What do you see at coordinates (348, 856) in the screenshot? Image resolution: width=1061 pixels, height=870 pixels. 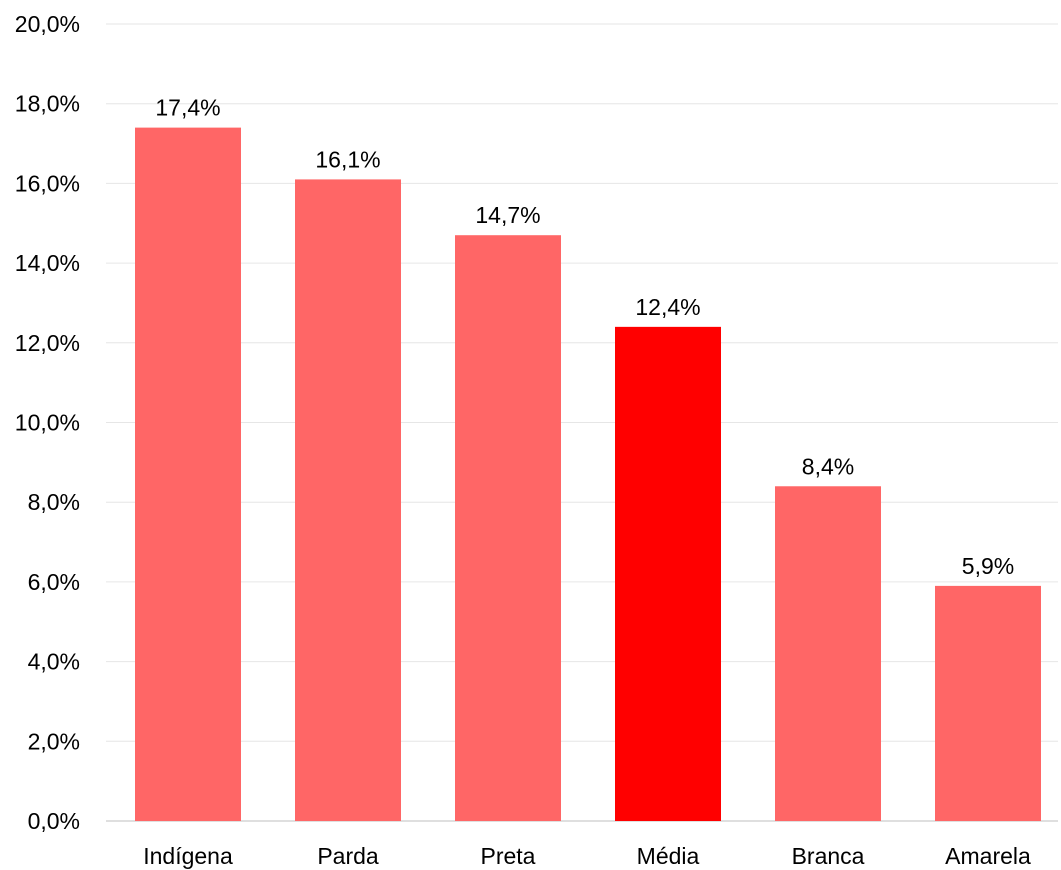 I see `x-category-label: Parda` at bounding box center [348, 856].